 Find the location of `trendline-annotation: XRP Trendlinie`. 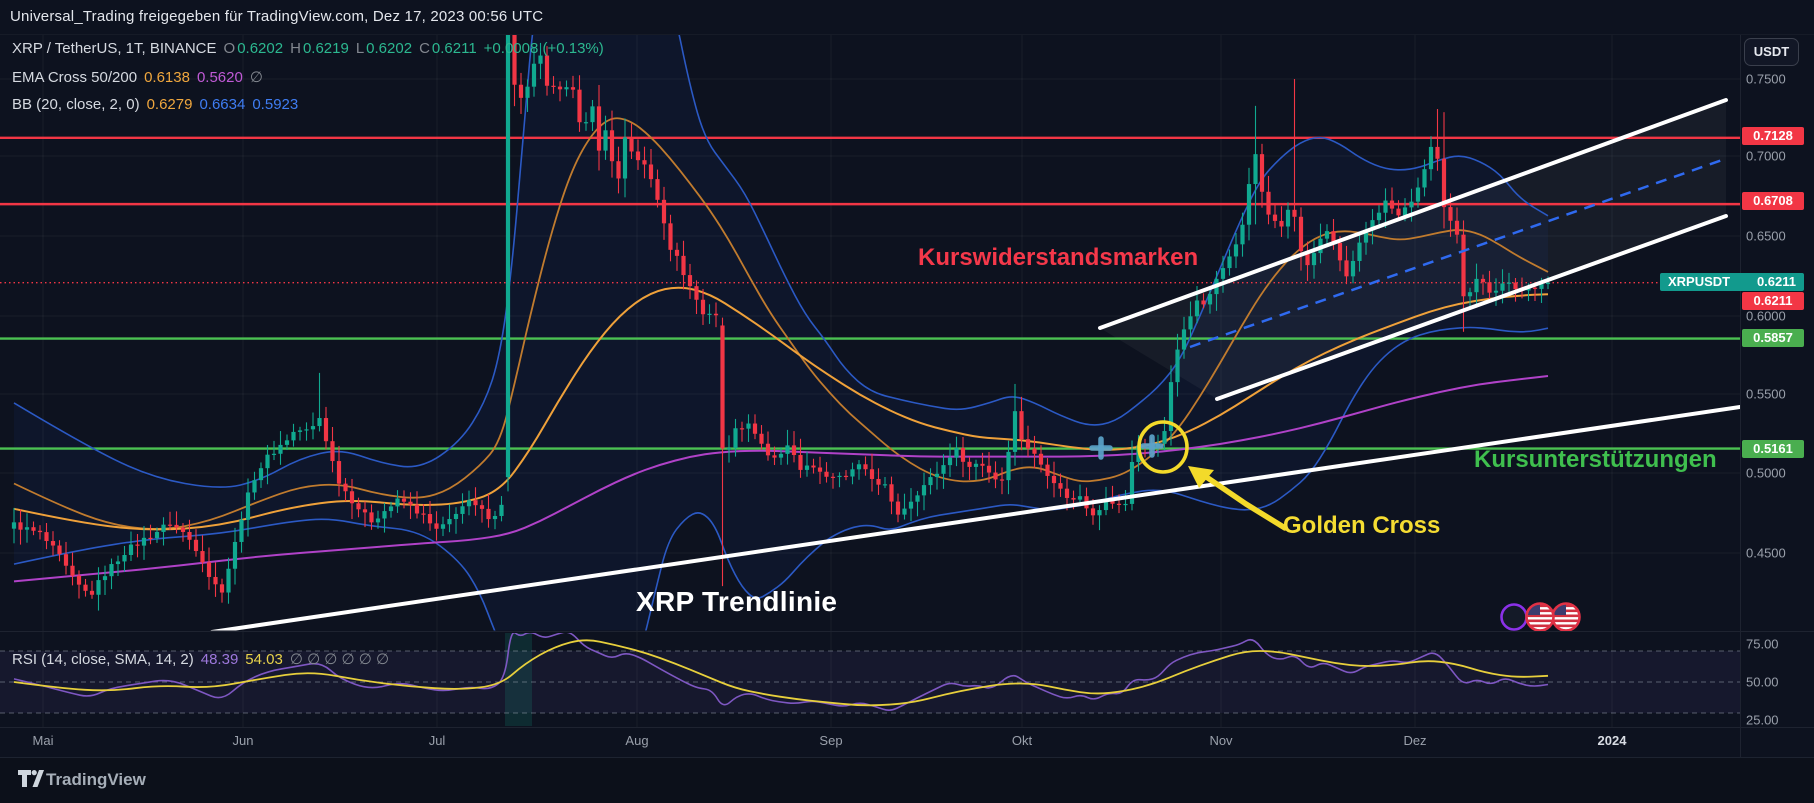

trendline-annotation: XRP Trendlinie is located at coordinates (737, 601).